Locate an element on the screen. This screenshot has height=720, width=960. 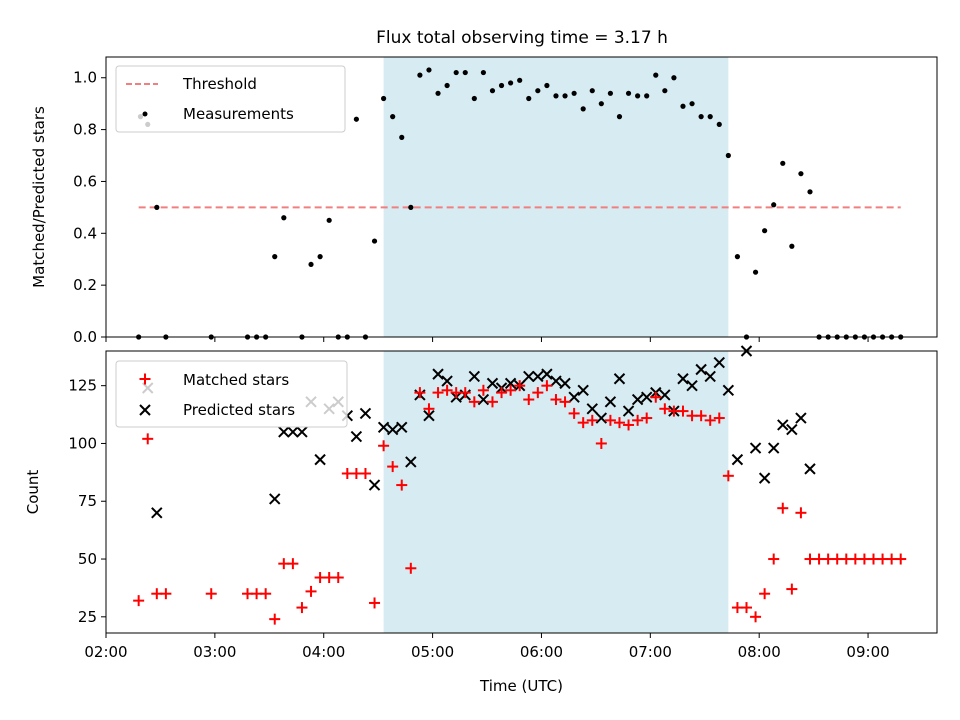
bottom-legend: Matched stars Predicted stars is located at coordinates (231, 394).